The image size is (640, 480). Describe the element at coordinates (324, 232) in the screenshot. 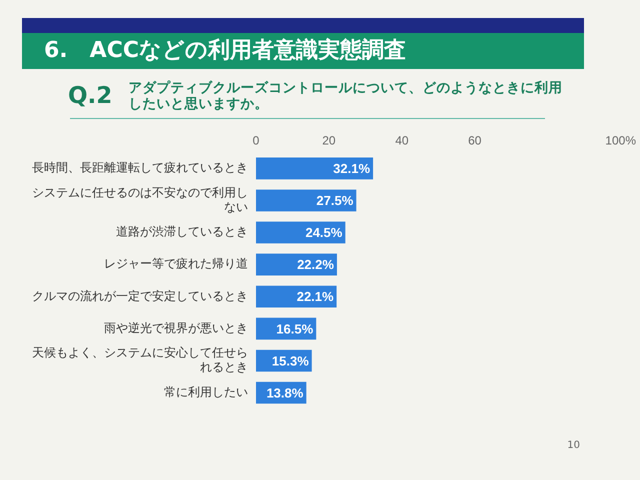

I see `data-label: 24.5%` at that location.